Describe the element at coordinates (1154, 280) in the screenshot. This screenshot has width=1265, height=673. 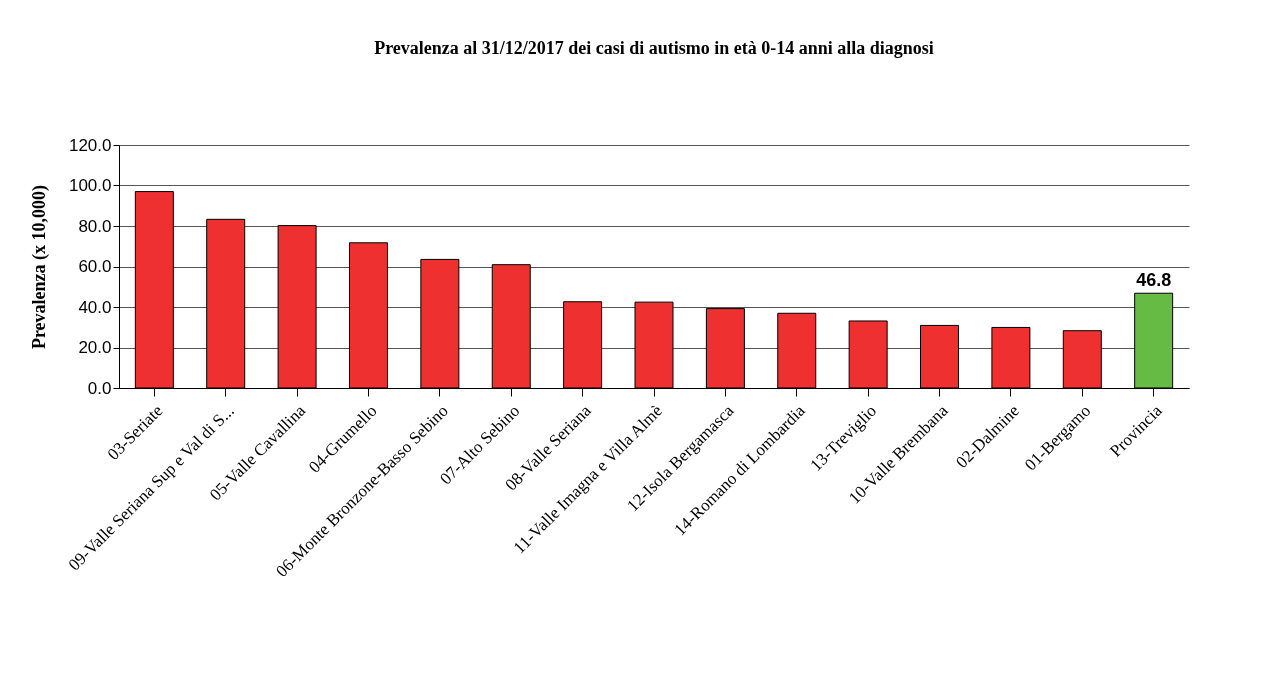
I see `data-label: 46.8` at that location.